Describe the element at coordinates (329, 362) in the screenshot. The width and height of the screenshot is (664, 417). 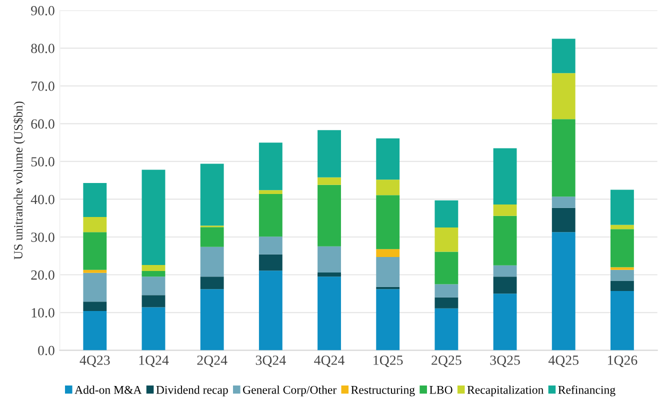
I see `x-tick-label: 4Q24` at that location.